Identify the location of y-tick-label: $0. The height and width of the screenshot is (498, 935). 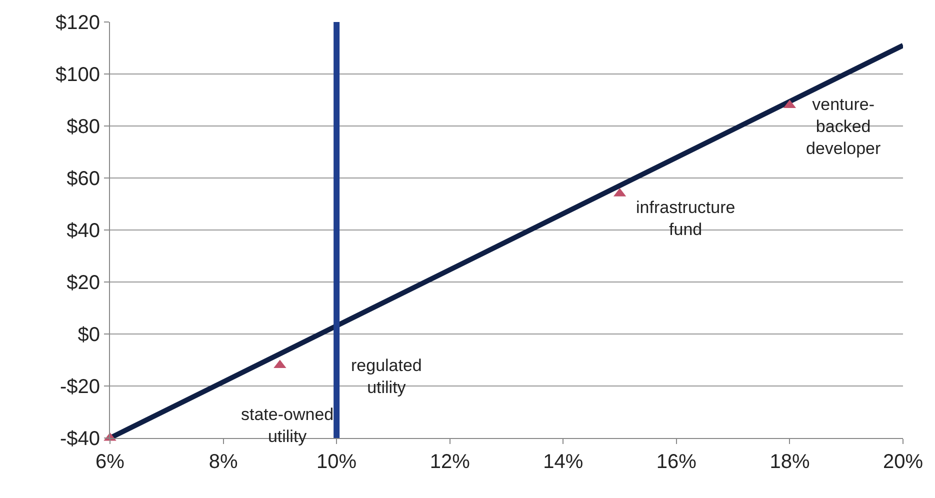
(89, 335).